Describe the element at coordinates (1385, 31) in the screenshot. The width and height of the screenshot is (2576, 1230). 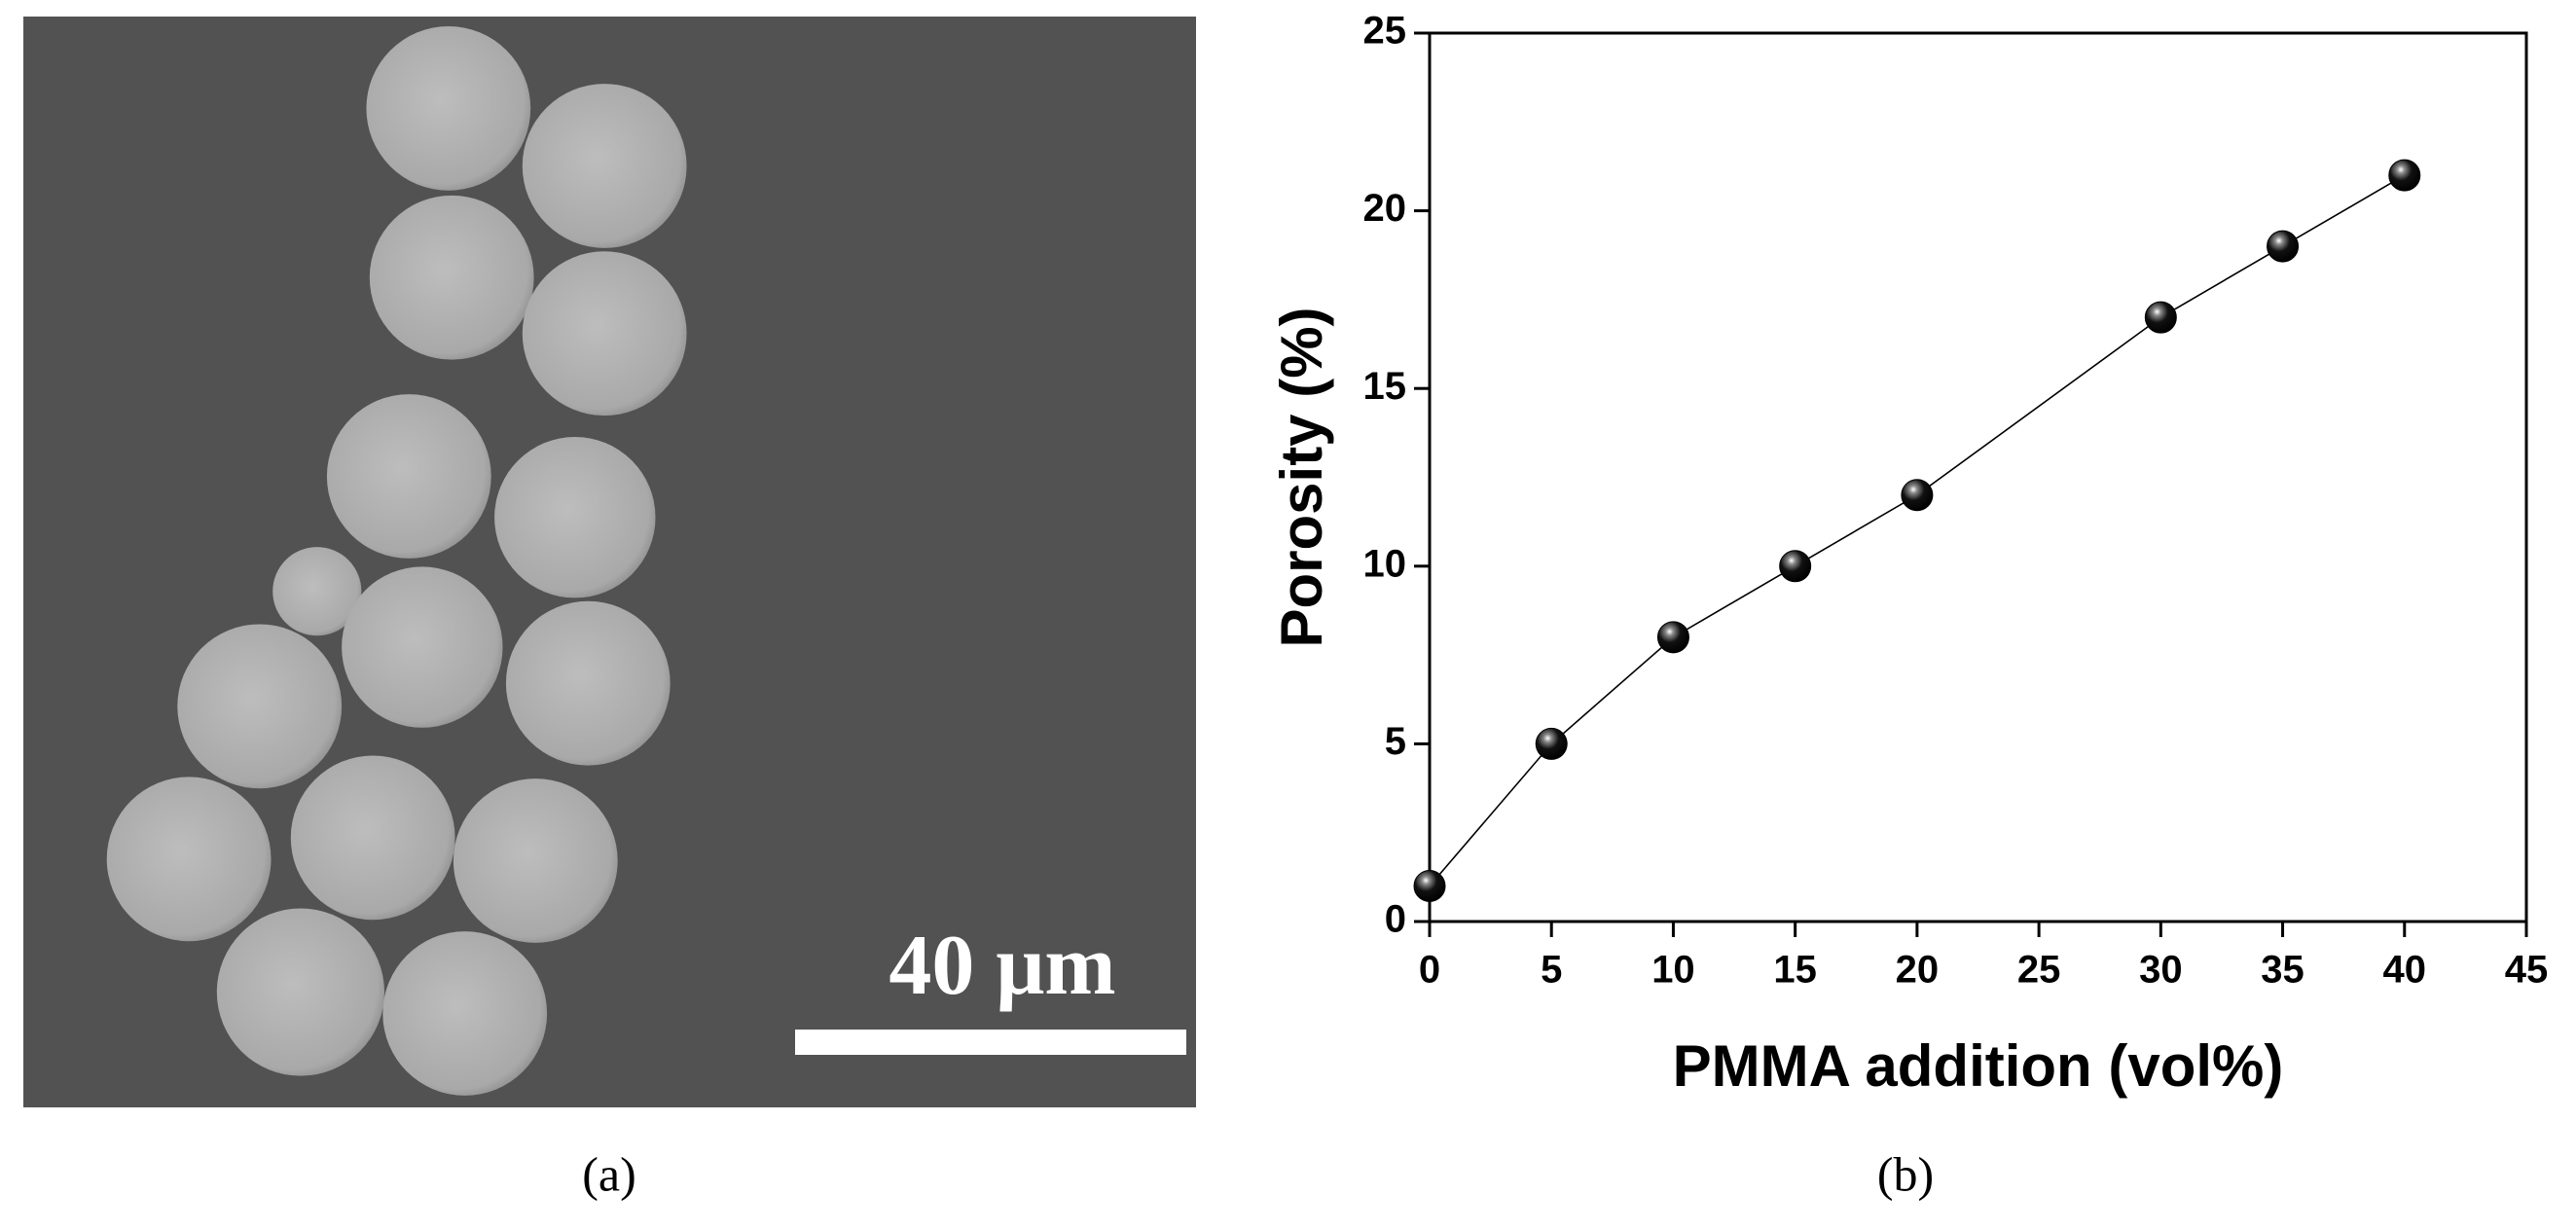
I see `y-tick-label: 25` at that location.